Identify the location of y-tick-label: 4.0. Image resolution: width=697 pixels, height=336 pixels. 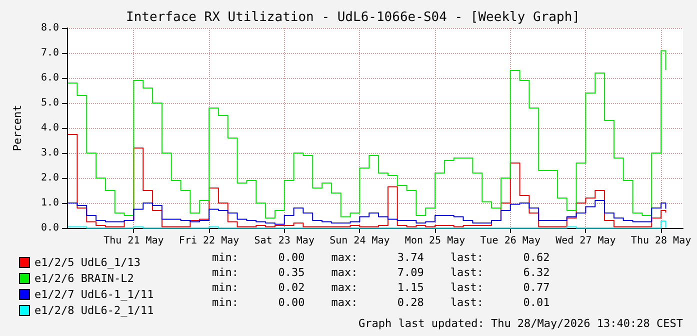
(49, 128).